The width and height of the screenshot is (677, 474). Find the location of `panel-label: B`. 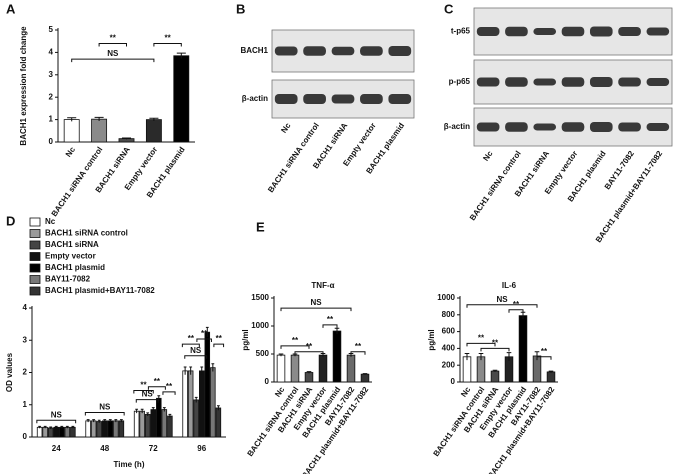

panel-label: B is located at coordinates (240, 8).